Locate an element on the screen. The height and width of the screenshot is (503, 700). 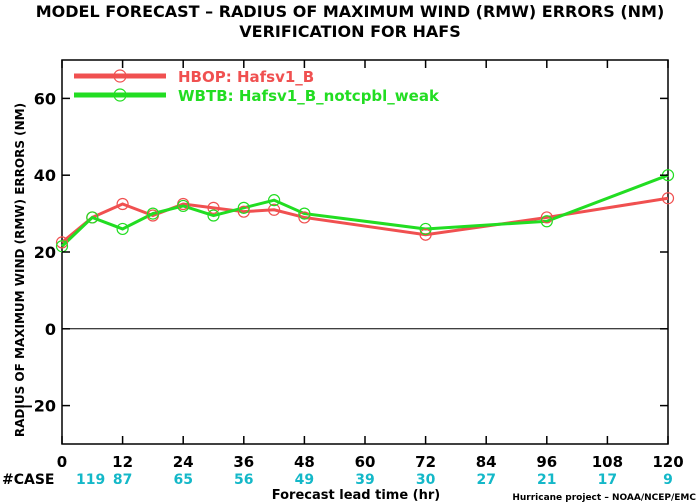
case-count: 56 is located at coordinates (243, 480).